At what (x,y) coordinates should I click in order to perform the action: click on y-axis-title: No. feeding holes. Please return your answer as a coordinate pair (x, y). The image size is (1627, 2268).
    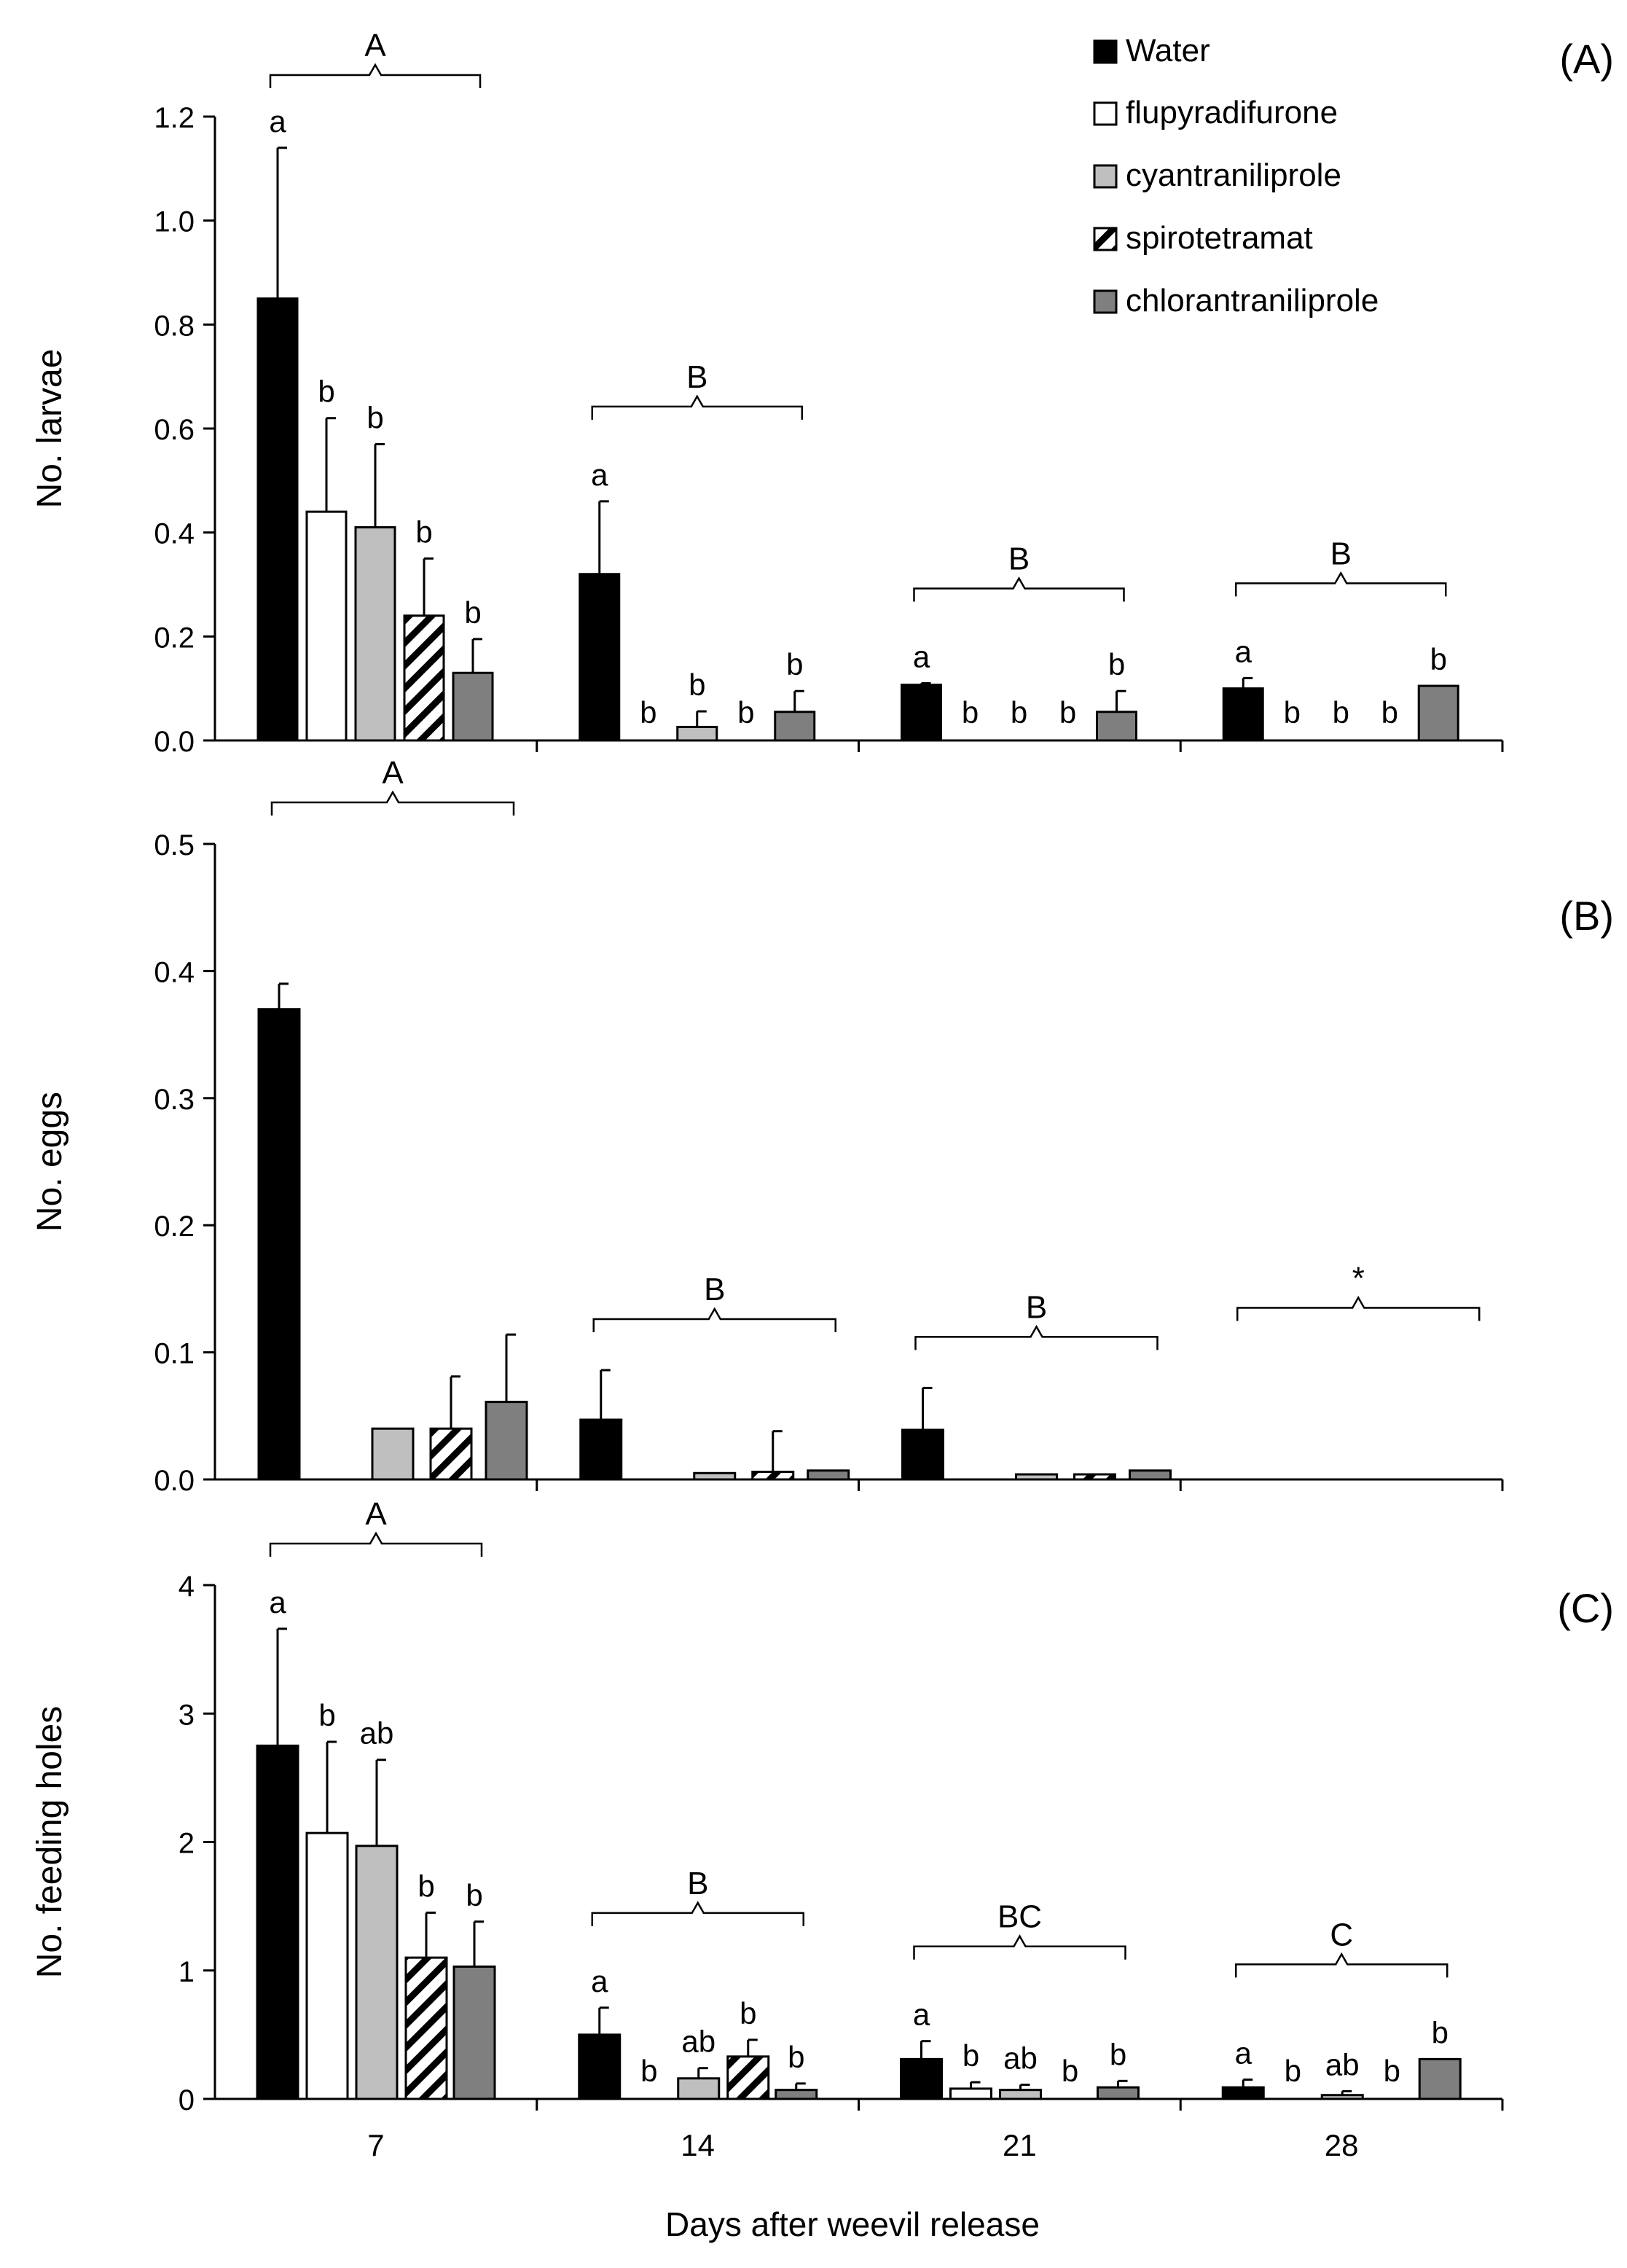
    Looking at the image, I should click on (50, 1843).